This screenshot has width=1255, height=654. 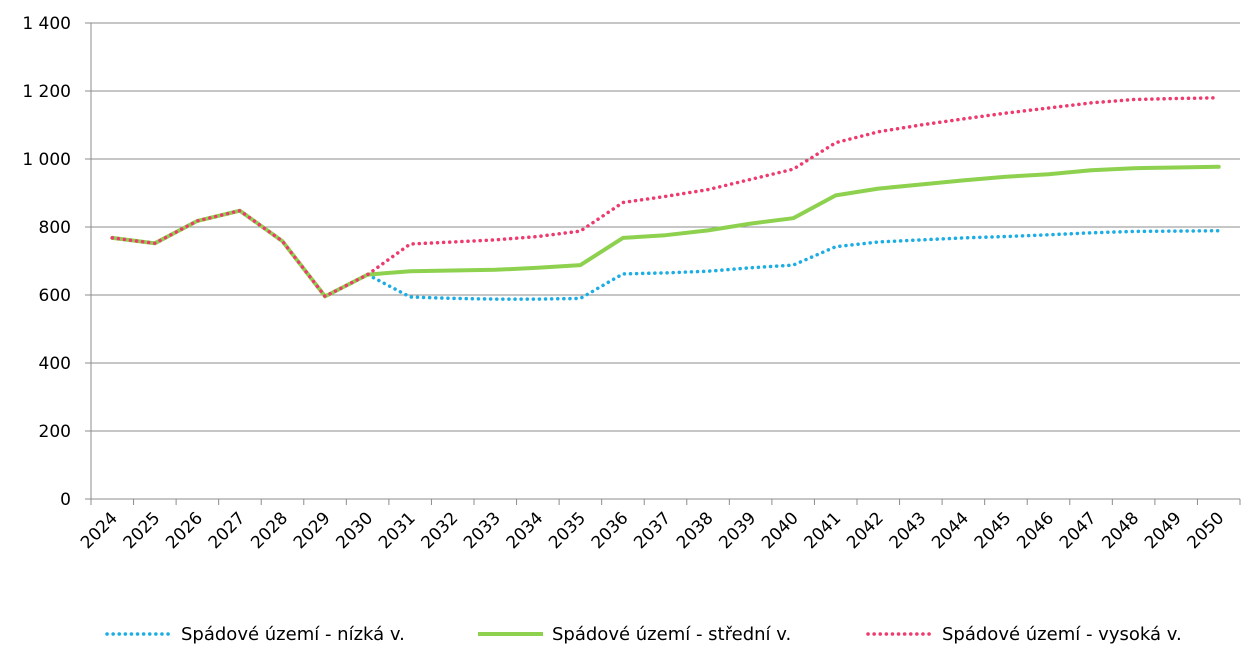 I want to click on x-tick-label: 2043, so click(x=908, y=530).